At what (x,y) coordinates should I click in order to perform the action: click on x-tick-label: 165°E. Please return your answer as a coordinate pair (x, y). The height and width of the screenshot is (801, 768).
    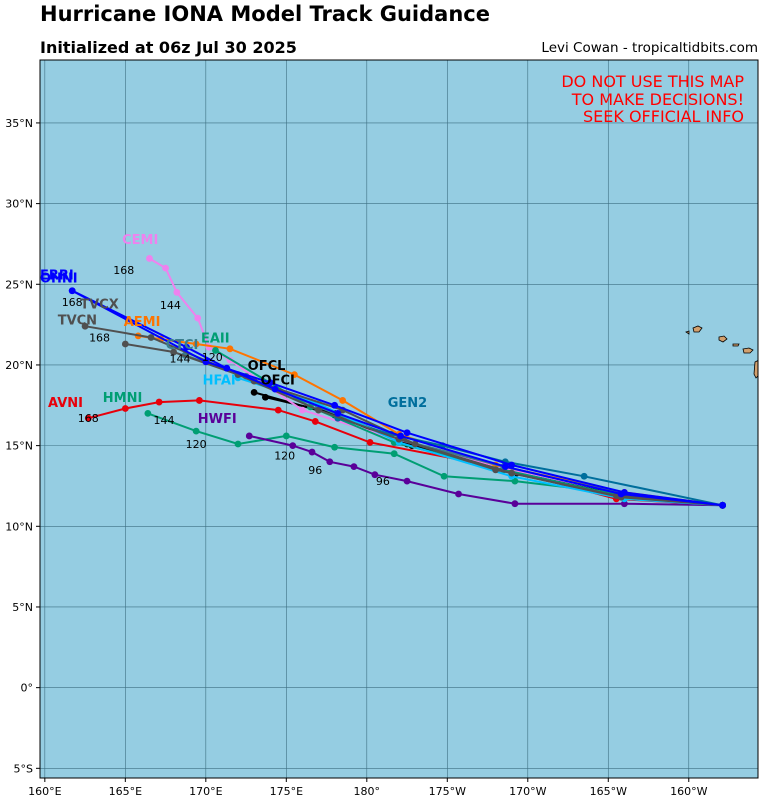
    Looking at the image, I should click on (125, 791).